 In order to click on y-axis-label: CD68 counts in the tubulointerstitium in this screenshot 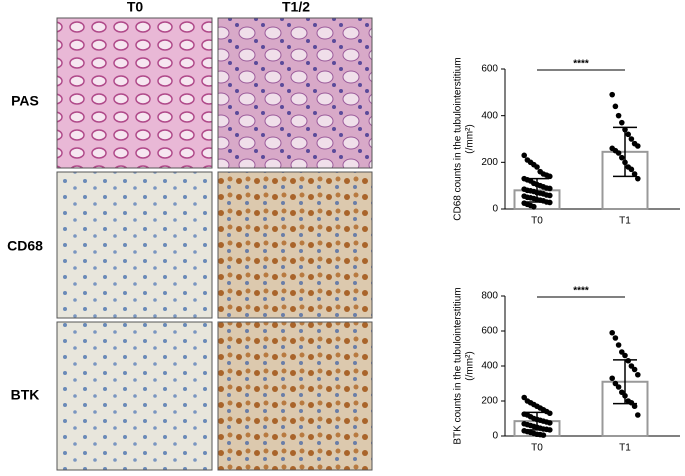, I will do `click(458, 138)`.